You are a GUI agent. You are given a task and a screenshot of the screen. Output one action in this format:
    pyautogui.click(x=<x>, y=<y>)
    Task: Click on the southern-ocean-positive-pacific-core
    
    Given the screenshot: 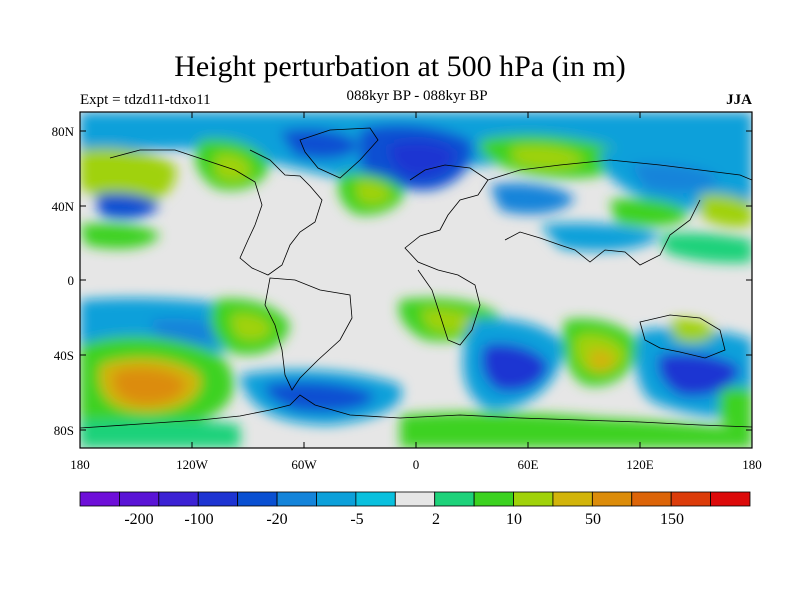 What is the action you would take?
    pyautogui.click(x=149, y=386)
    